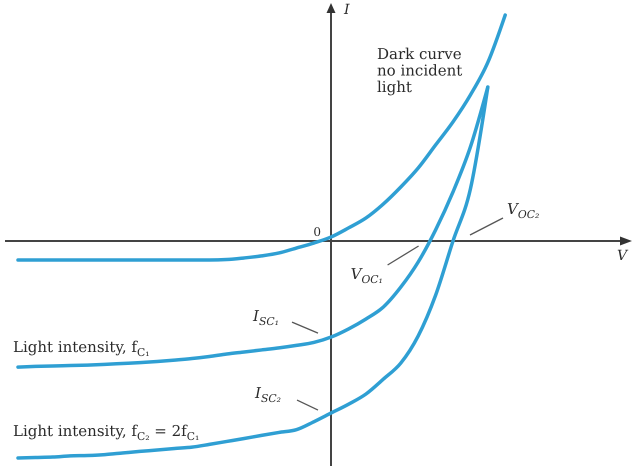  I want to click on series-label: Light intensity, f$_{C₂}$ = 2f$_{C₁}$, so click(106, 433).